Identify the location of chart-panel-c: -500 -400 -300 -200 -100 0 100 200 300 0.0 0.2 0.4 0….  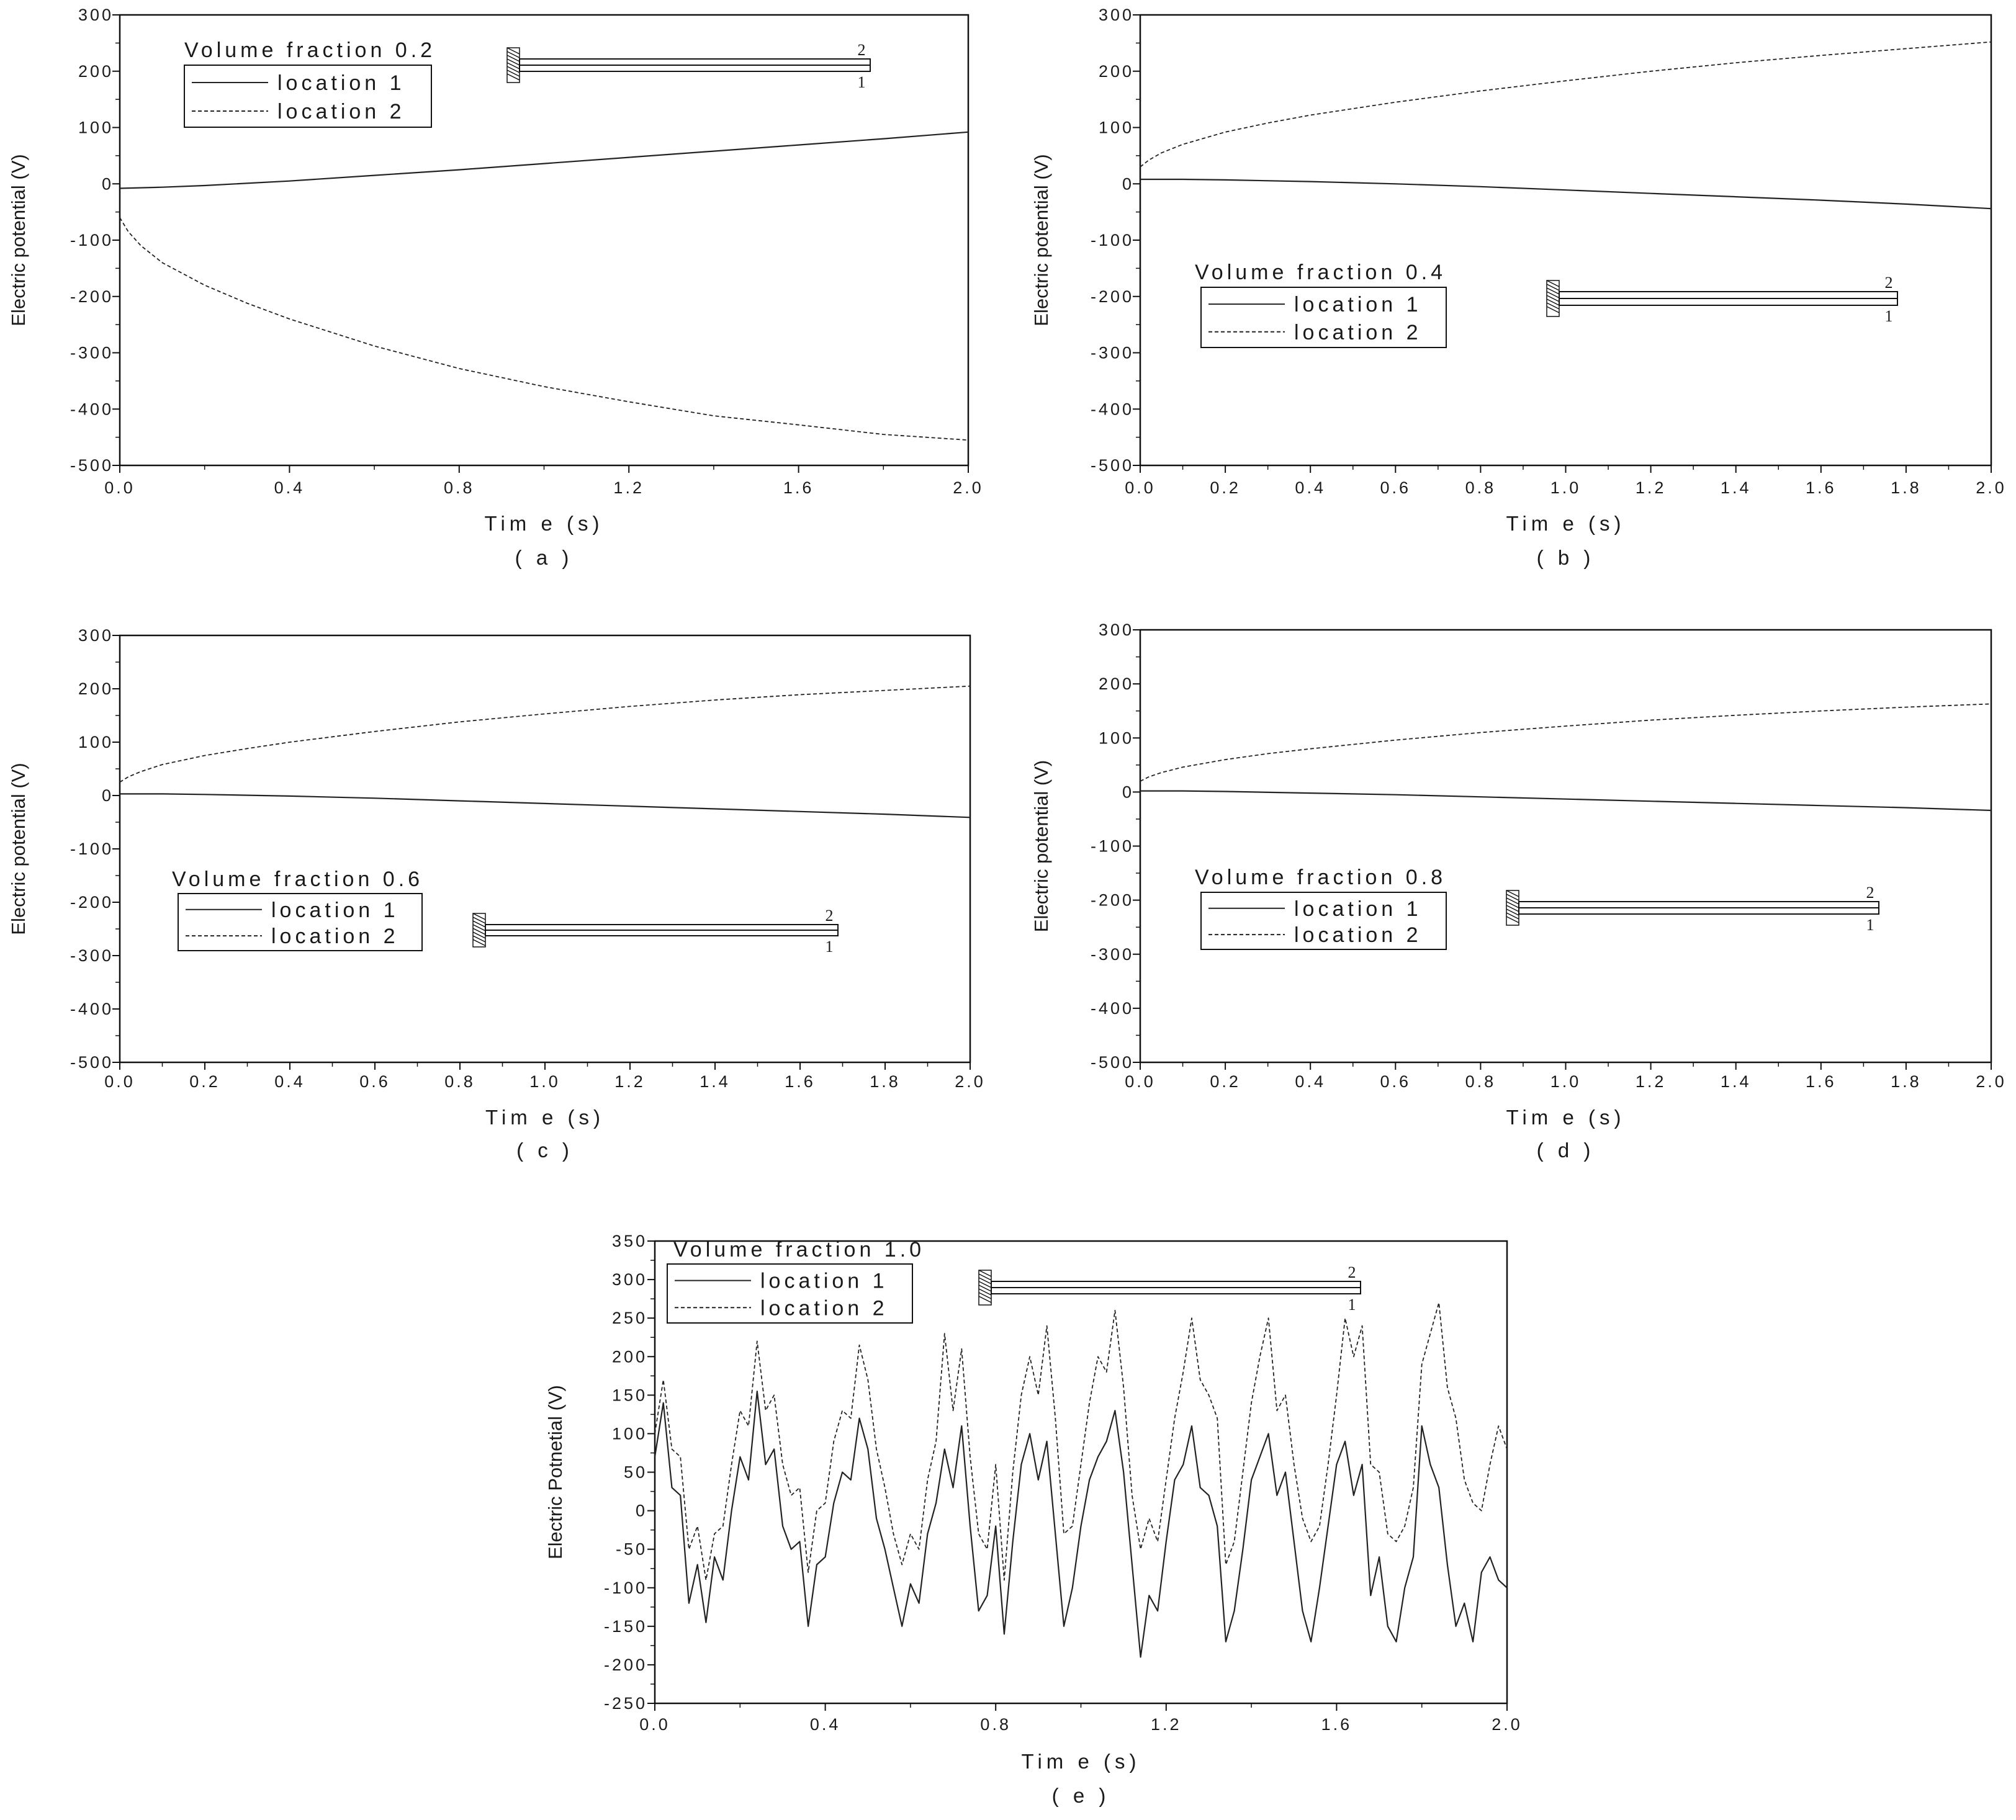
(495, 894).